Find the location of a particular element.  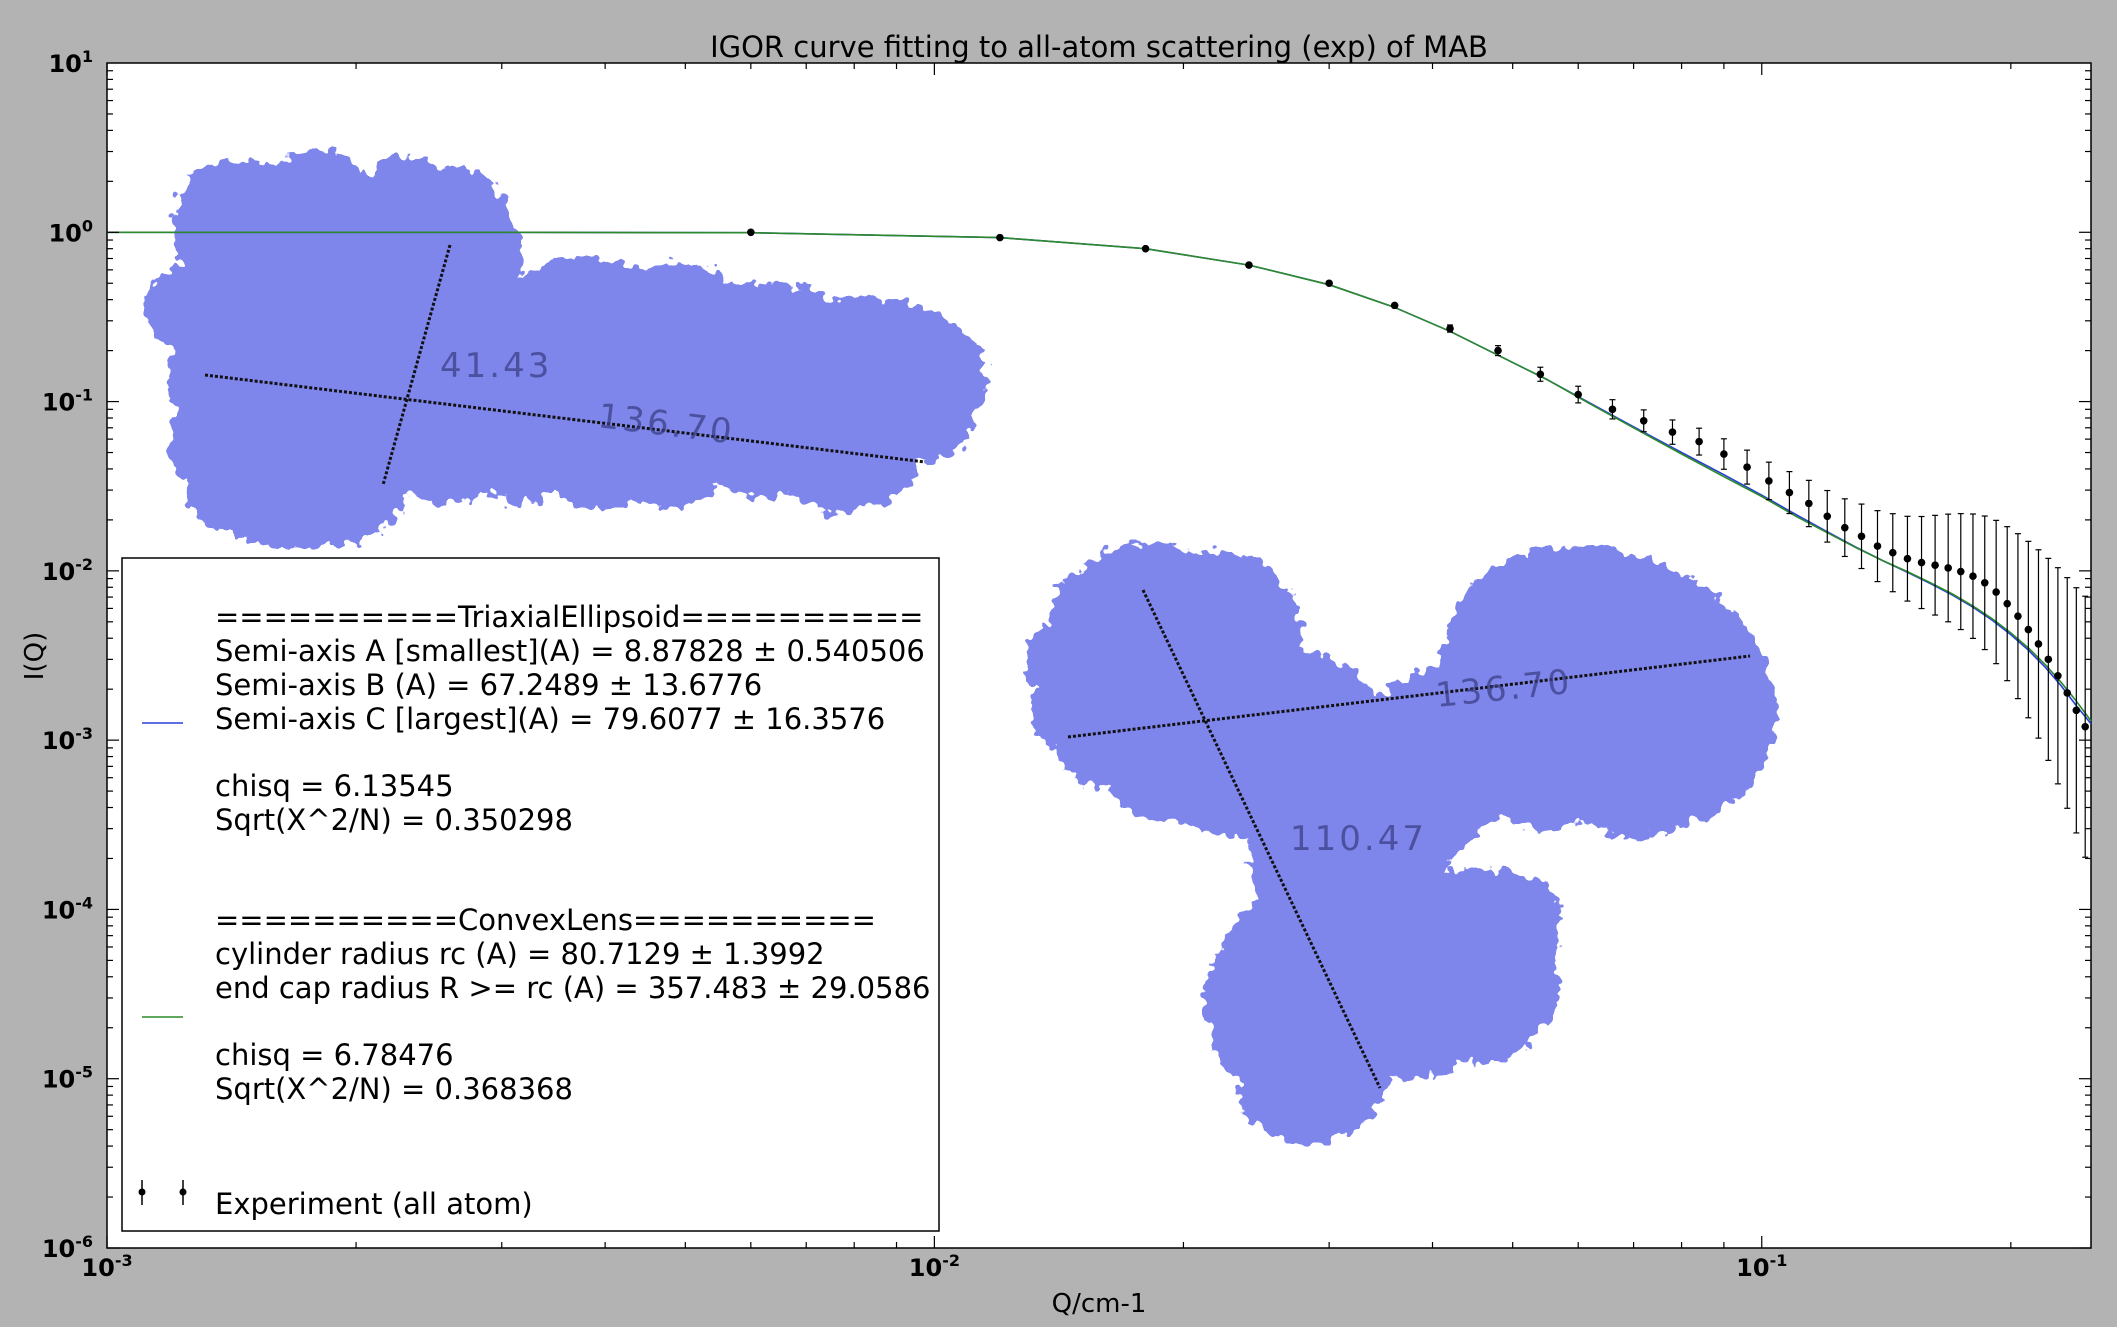

legend-triaxial-line-0: ==========TriaxialEllipsoid========== is located at coordinates (569, 617).